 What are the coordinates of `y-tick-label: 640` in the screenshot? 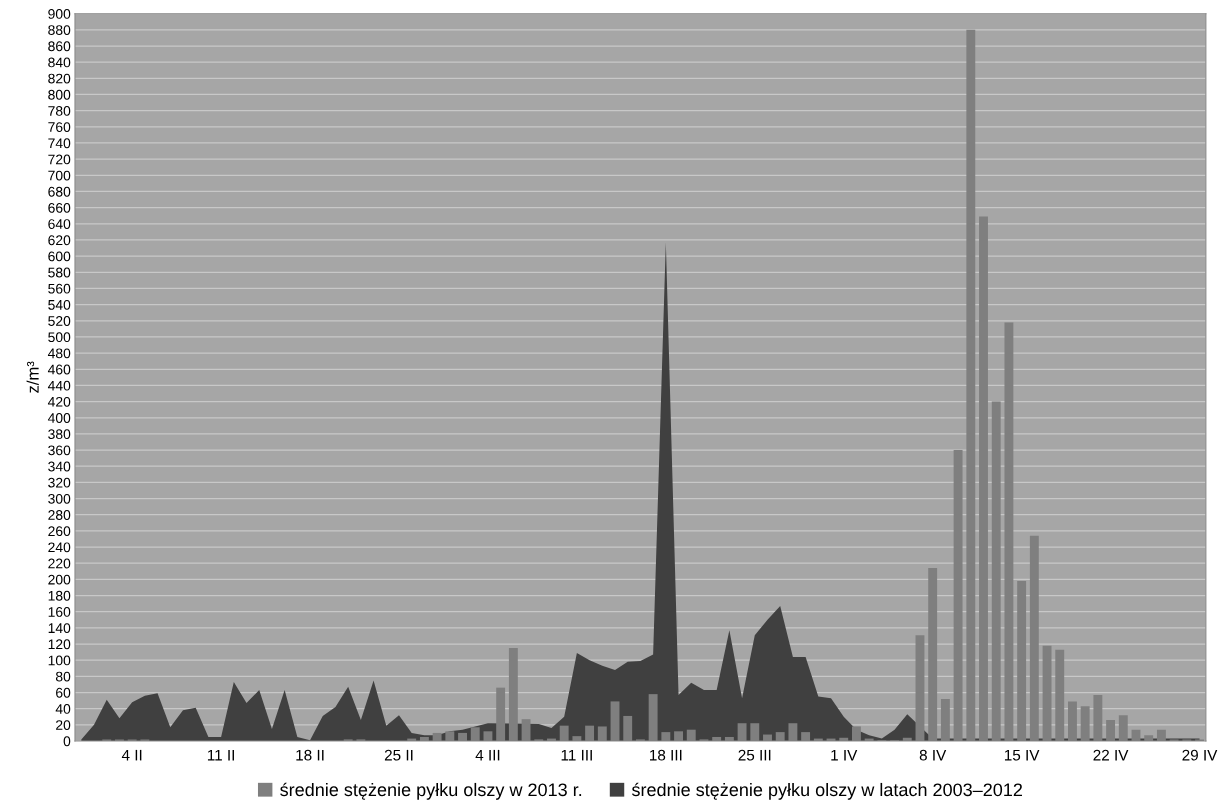 It's located at (59, 224).